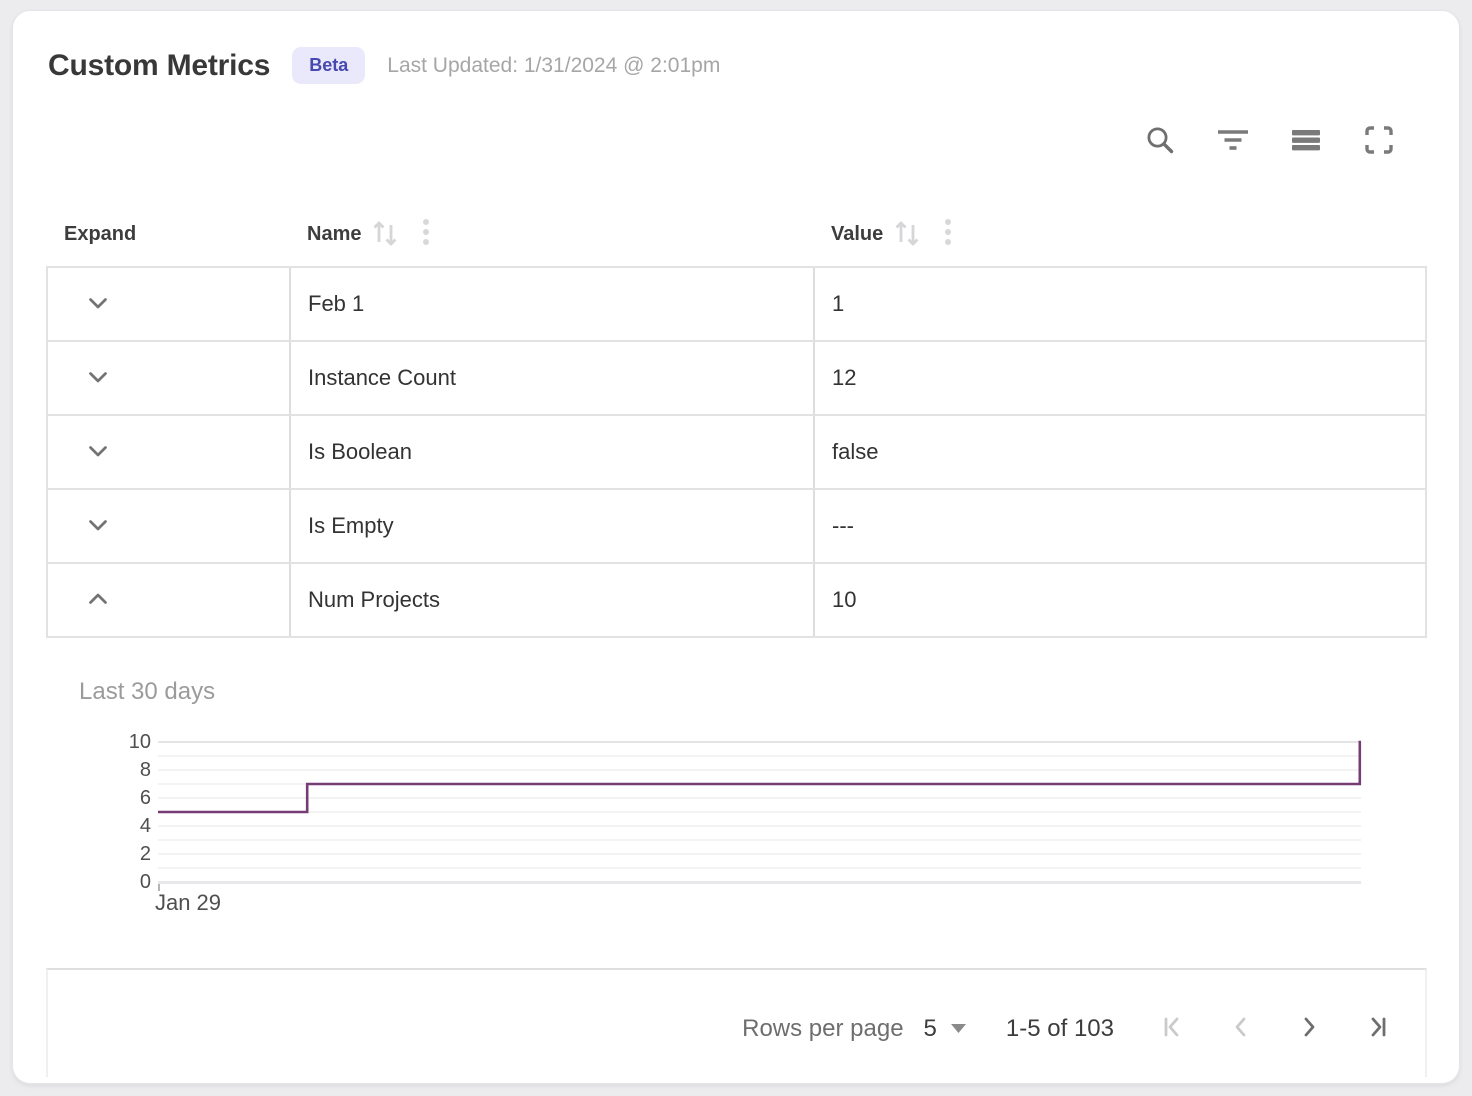 This screenshot has width=1472, height=1096. I want to click on column-header-expand-label: Expand, so click(100, 234).